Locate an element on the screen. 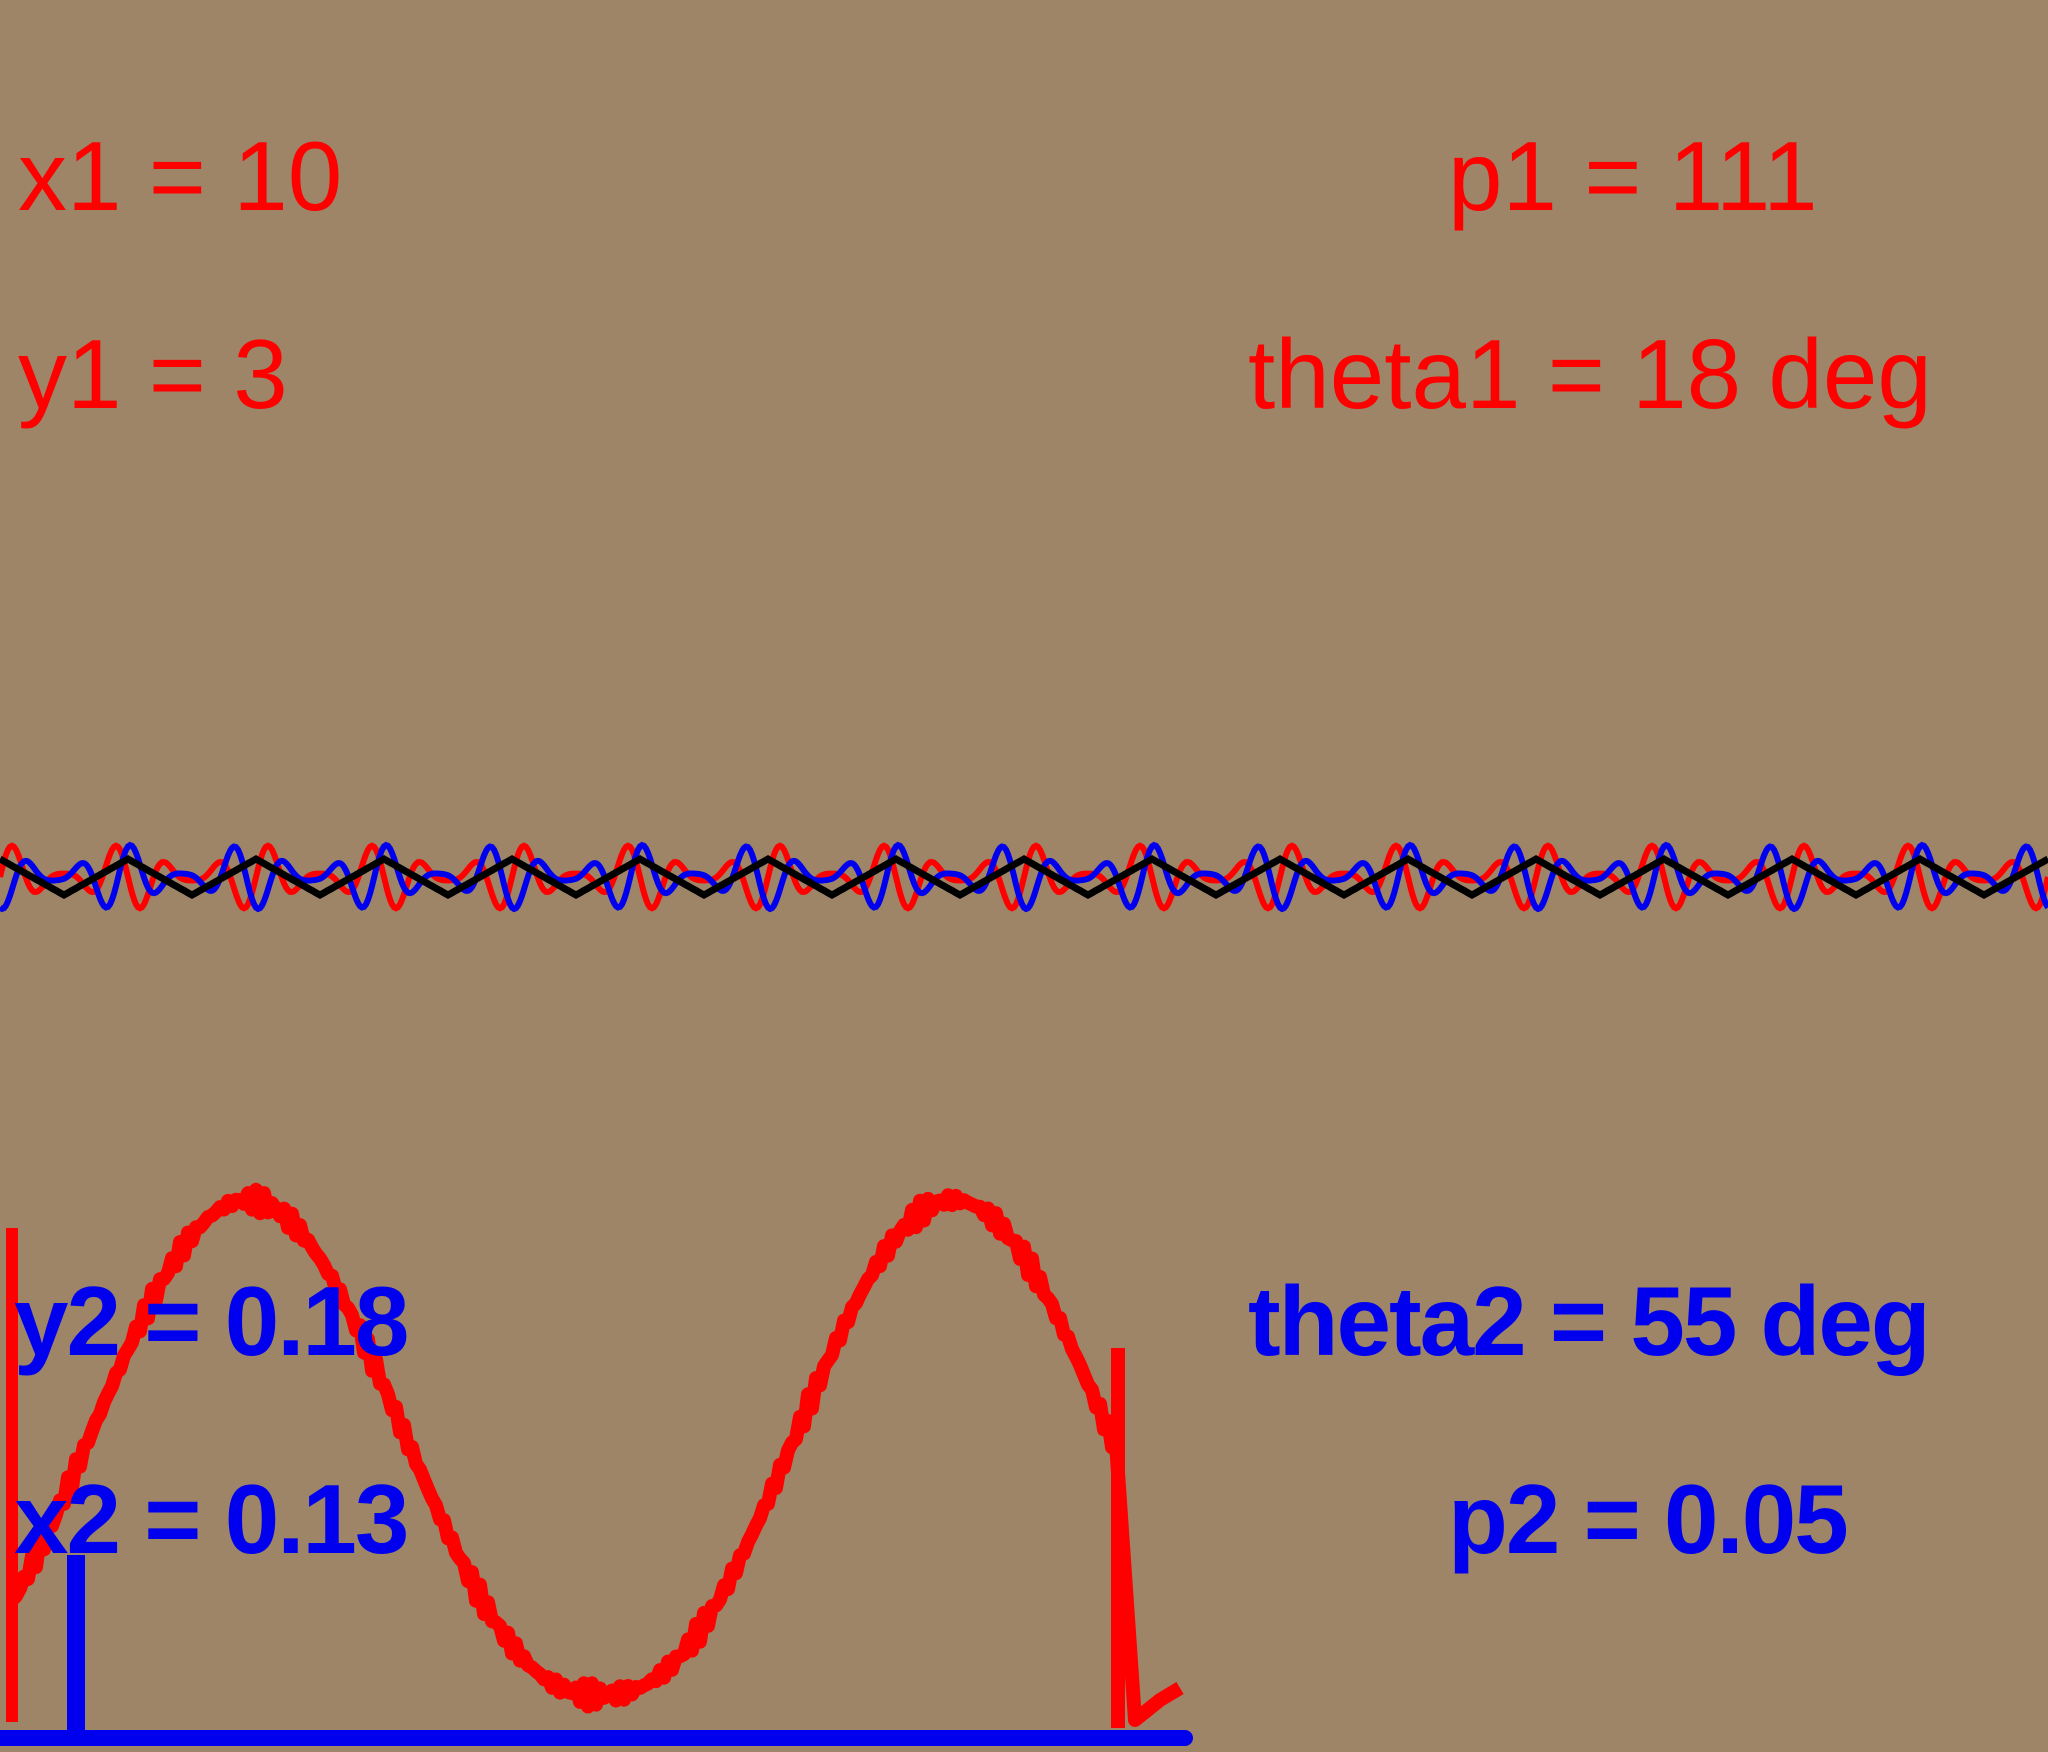 This screenshot has width=2048, height=1752. x1-readout: x1 = 10 is located at coordinates (180, 176).